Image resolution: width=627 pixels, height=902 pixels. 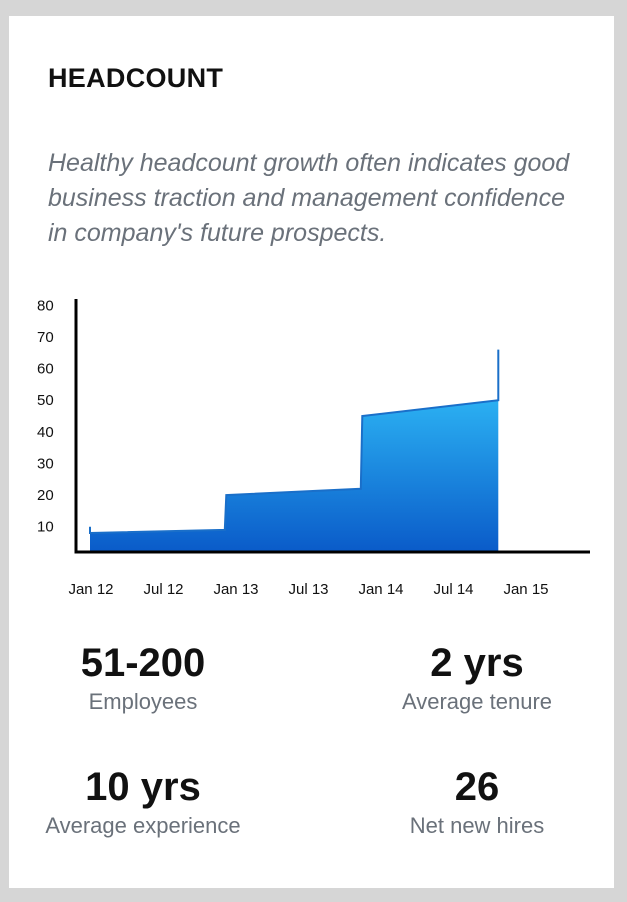 I want to click on y-tick-label: 70, so click(x=45, y=337).